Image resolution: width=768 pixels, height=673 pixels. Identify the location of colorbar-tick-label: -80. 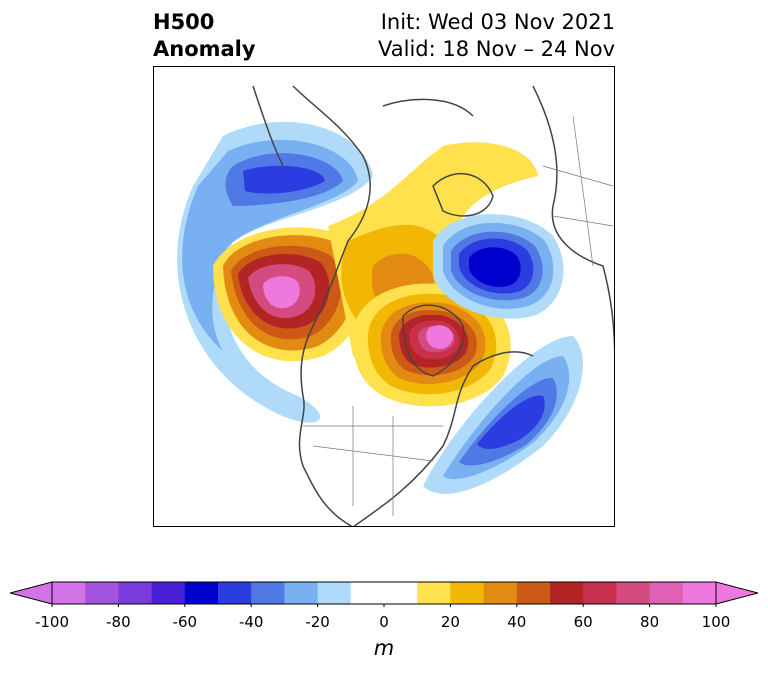
(118, 622).